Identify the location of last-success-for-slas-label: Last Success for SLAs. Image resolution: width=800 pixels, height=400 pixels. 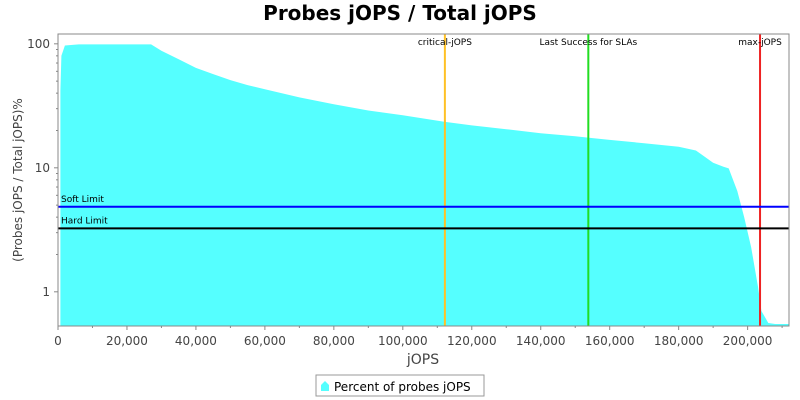
(588, 43).